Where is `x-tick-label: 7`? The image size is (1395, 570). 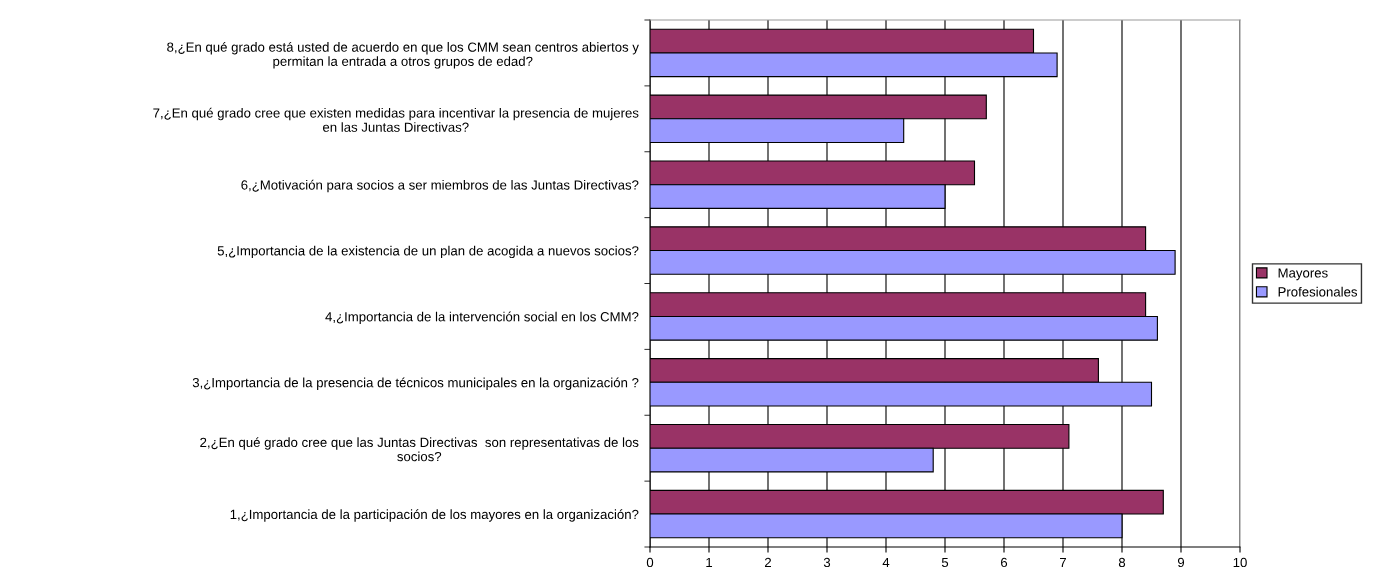 x-tick-label: 7 is located at coordinates (1063, 562).